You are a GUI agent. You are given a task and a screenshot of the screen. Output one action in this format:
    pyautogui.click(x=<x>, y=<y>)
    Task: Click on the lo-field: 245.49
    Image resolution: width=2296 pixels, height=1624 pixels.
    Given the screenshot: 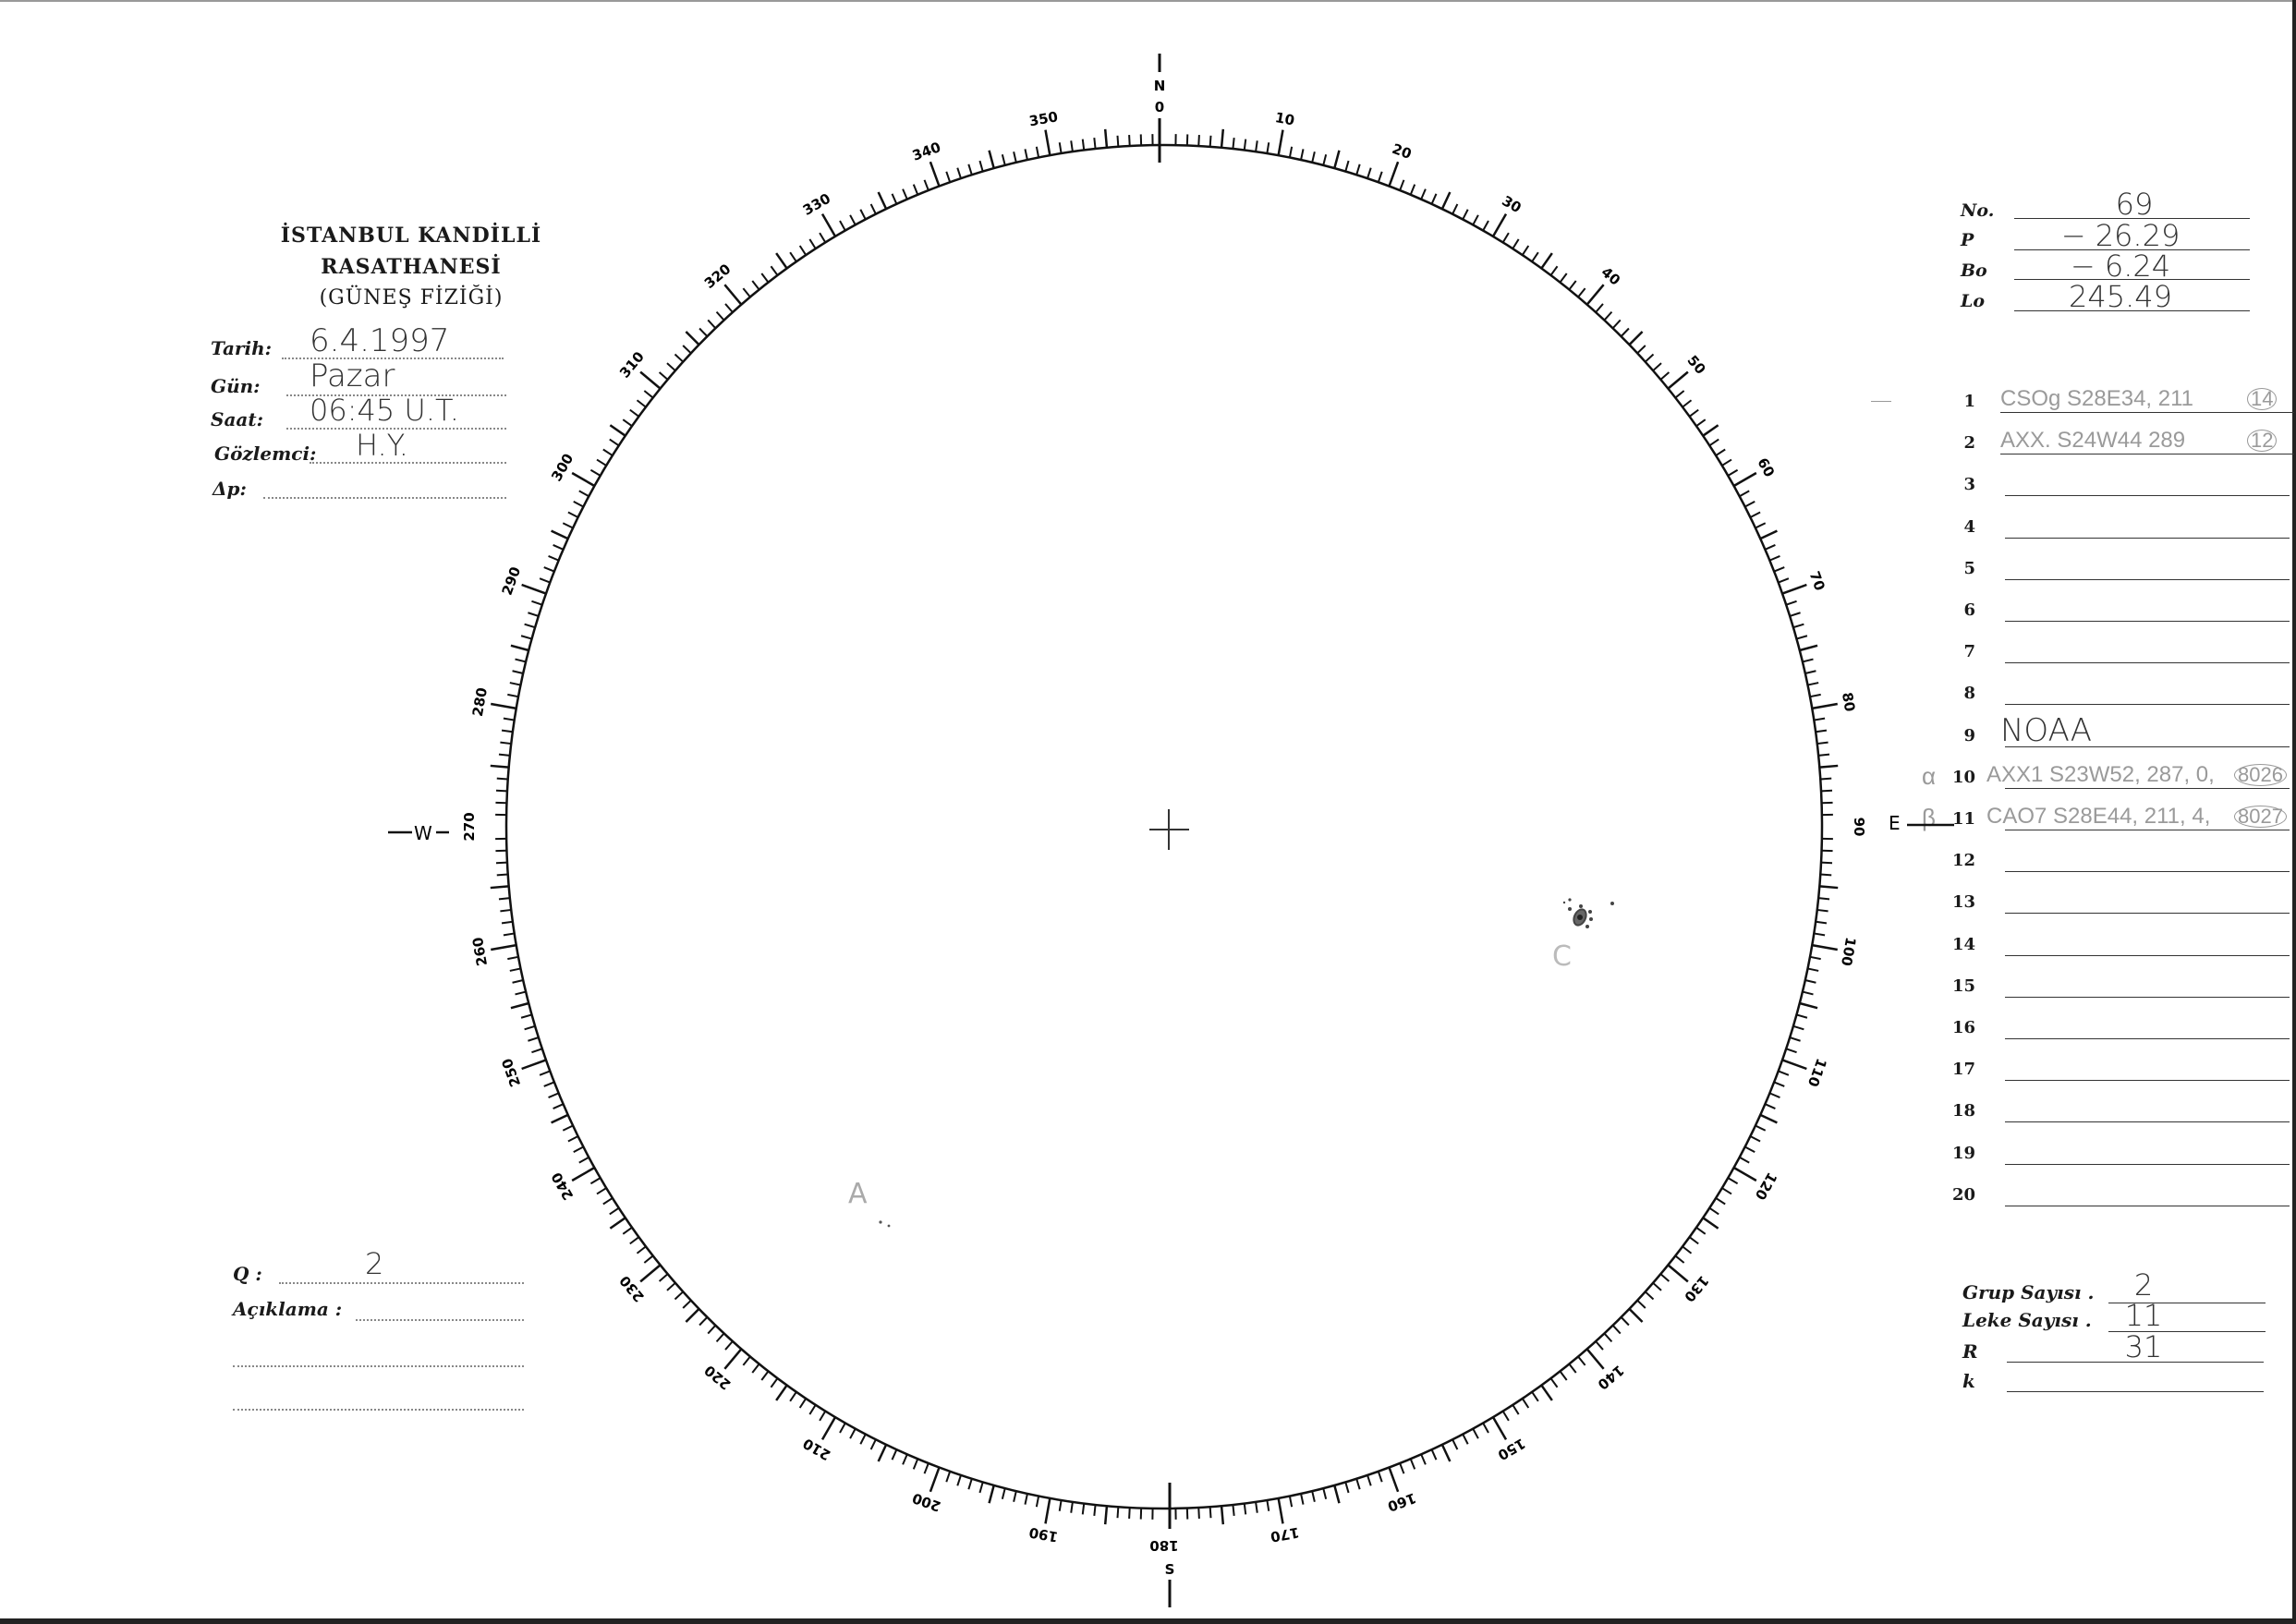 What is the action you would take?
    pyautogui.click(x=2120, y=296)
    